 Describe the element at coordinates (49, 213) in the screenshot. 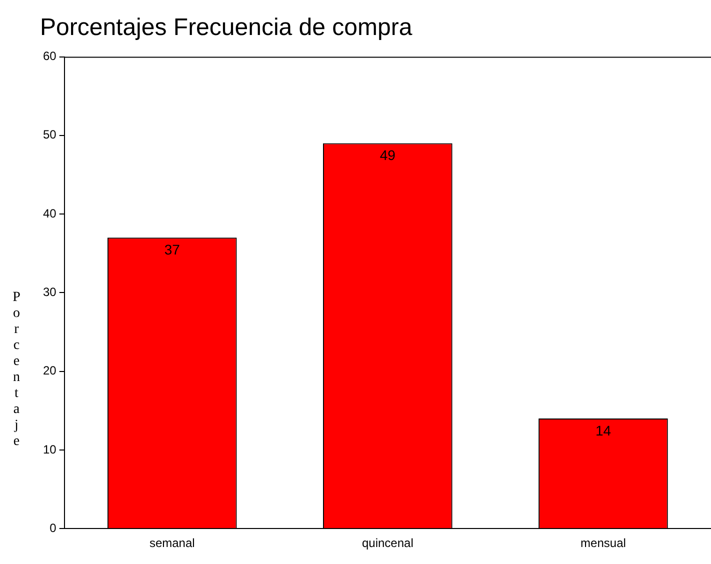

I see `y-tick-label: 40` at that location.